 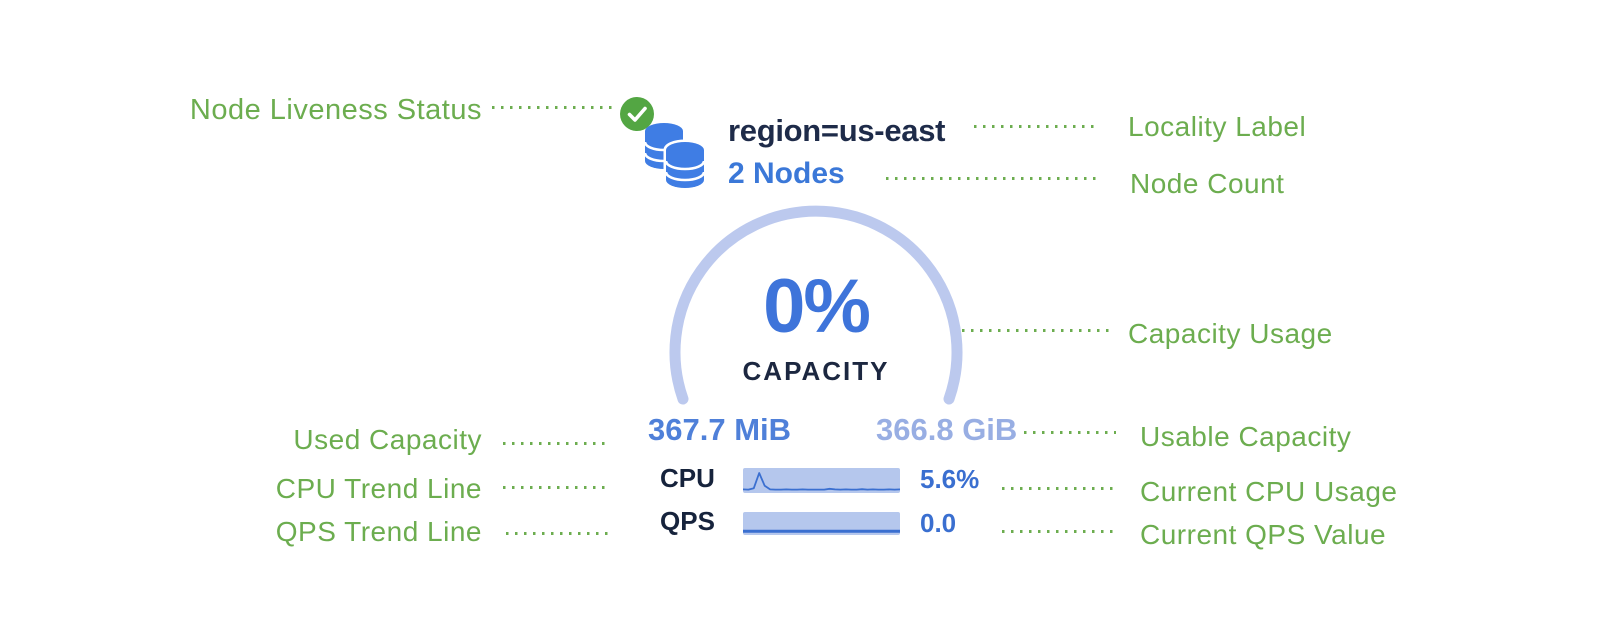 What do you see at coordinates (387, 439) in the screenshot?
I see `annotation-used-capacity: Used Capacity` at bounding box center [387, 439].